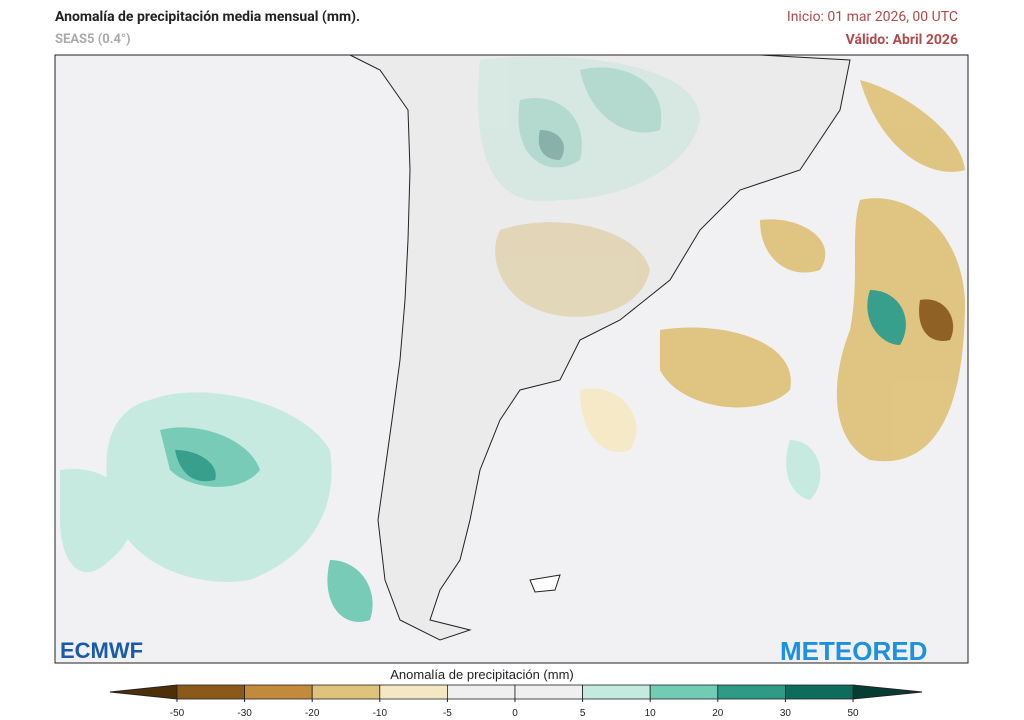 This screenshot has height=720, width=1024. Describe the element at coordinates (93, 39) in the screenshot. I see `model-label: SEAS5 (0.4°)` at that location.